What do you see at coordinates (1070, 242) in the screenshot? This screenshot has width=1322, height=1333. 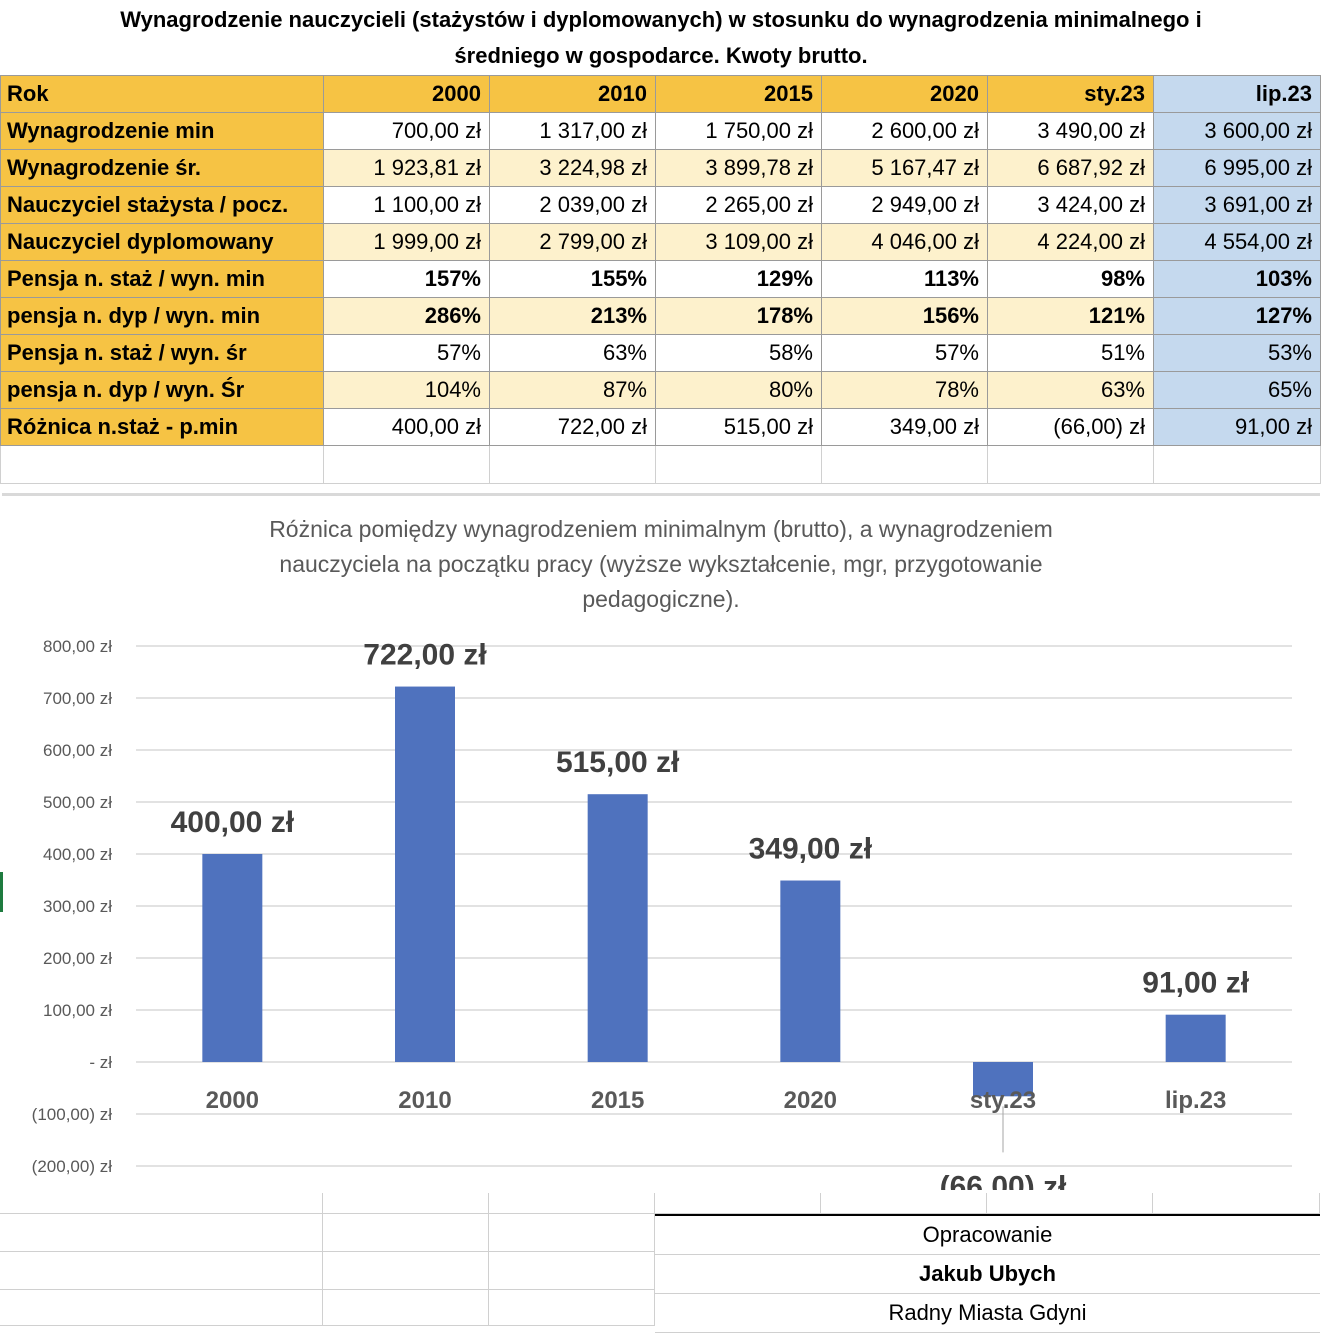 I see `table-cell: 4 224,00 zł` at bounding box center [1070, 242].